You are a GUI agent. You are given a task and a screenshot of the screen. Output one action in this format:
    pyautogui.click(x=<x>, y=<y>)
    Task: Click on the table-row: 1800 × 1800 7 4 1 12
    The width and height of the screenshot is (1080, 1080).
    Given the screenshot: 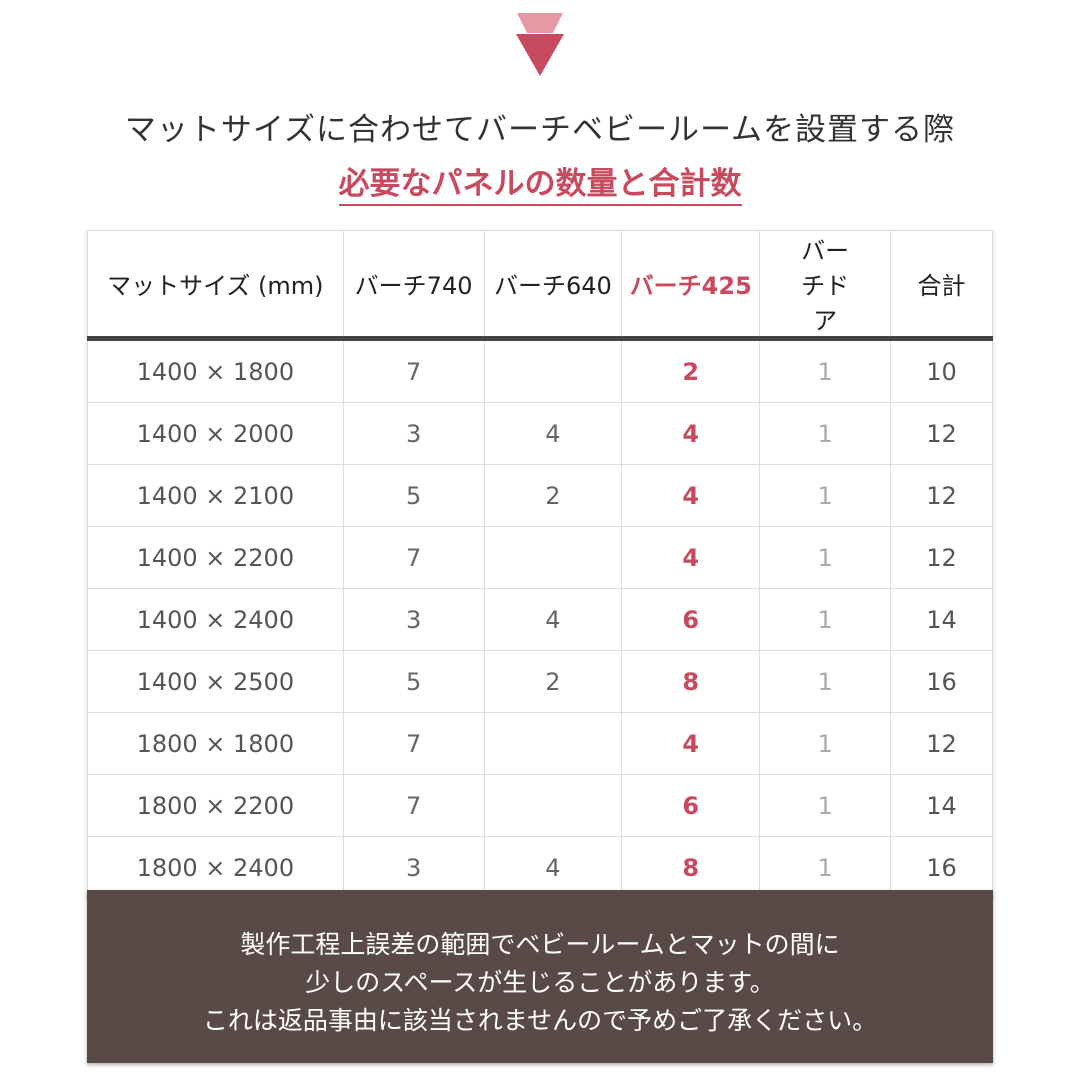 What is the action you would take?
    pyautogui.click(x=540, y=743)
    